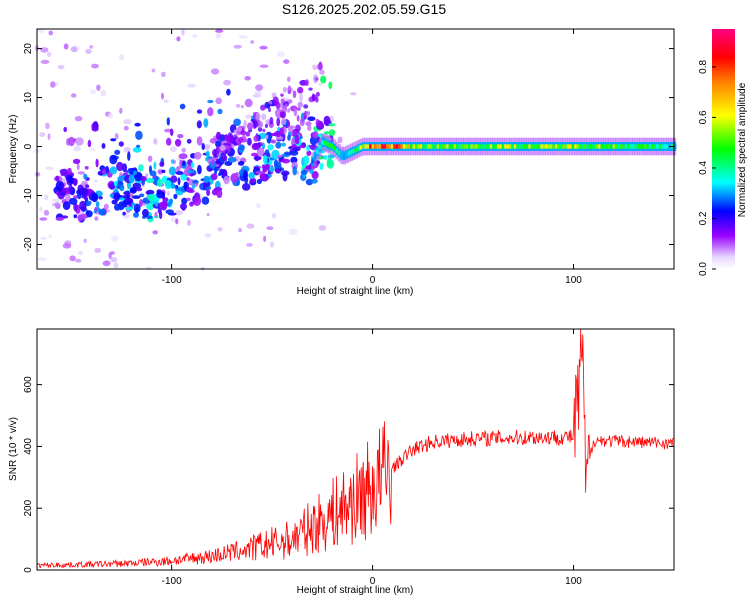  What do you see at coordinates (28, 49) in the screenshot?
I see `spectrogram-y-tick-label: 20` at bounding box center [28, 49].